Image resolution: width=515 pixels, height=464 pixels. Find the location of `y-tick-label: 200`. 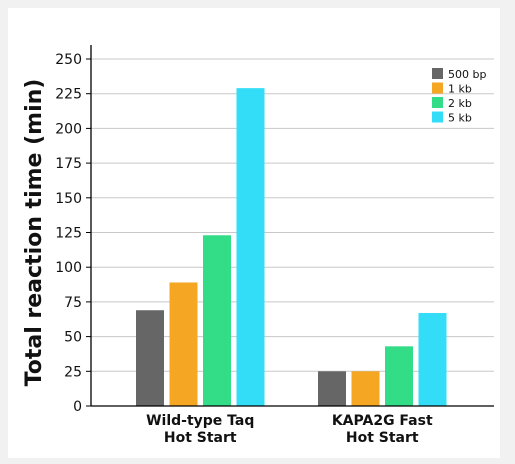

y-tick-label: 200 is located at coordinates (68, 129).